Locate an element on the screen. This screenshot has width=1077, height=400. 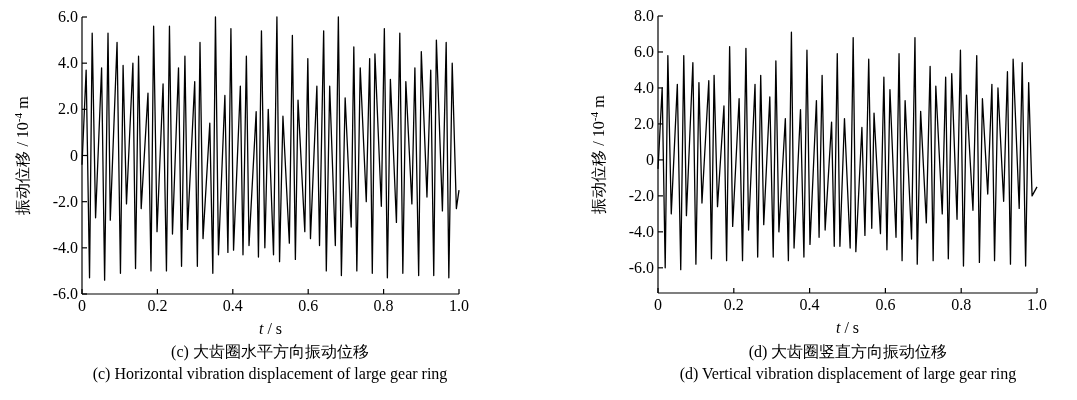
text: (d) Vertical vibration displacement of large gear ring is located at coordinates (848, 374).